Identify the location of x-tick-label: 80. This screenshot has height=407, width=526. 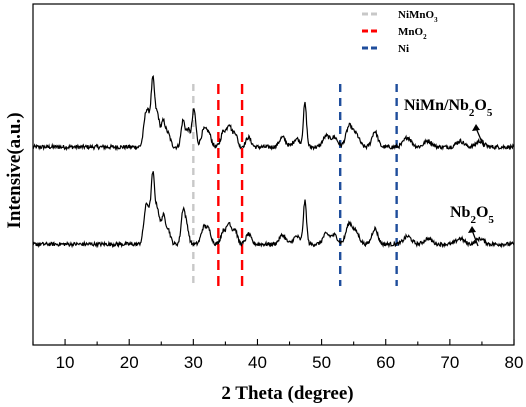
(514, 362).